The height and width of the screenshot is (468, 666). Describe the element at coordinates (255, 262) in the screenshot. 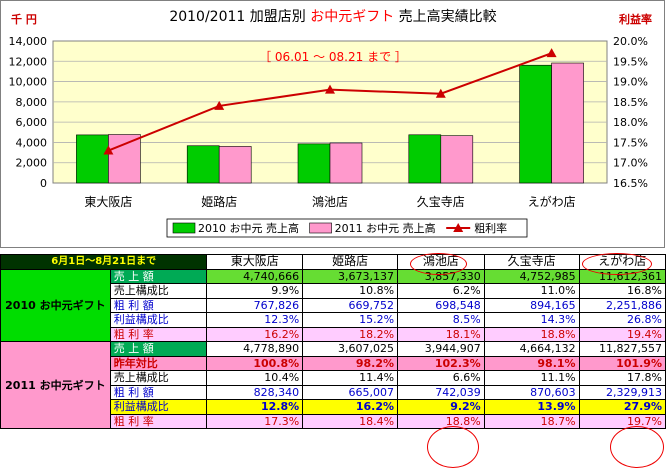

I see `store-header: 東大阪店` at that location.